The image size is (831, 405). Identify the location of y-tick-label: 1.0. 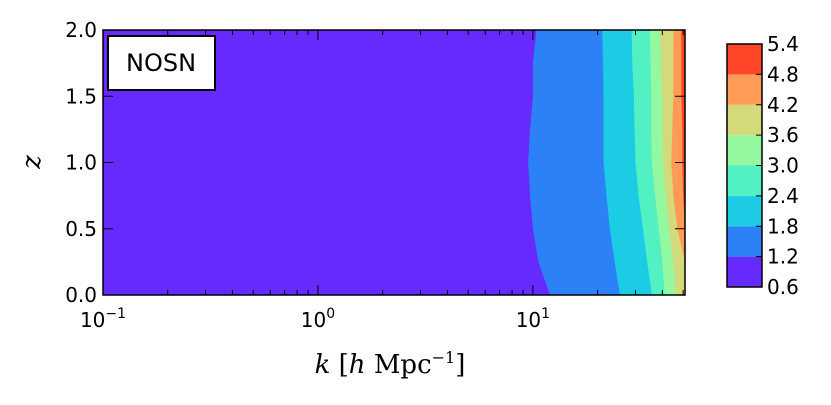
(81, 163).